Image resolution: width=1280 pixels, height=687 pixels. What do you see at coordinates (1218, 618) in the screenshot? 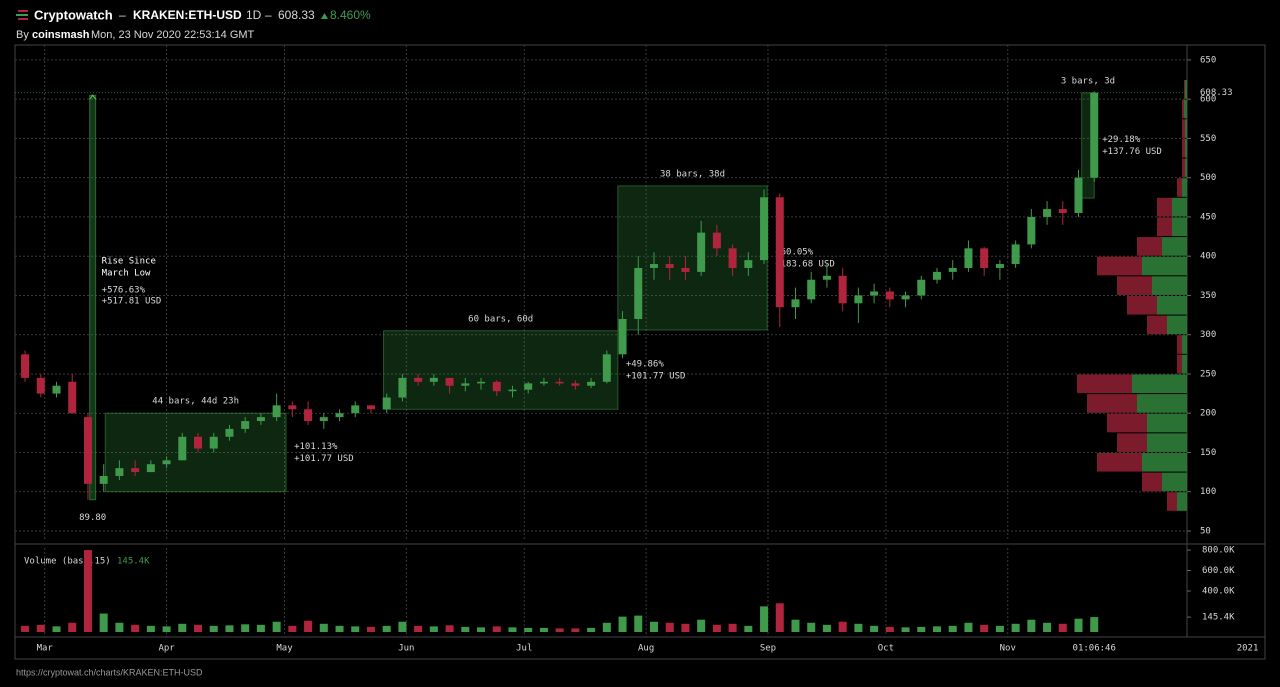
I see `volume-tick-label: 145.4K` at bounding box center [1218, 618].